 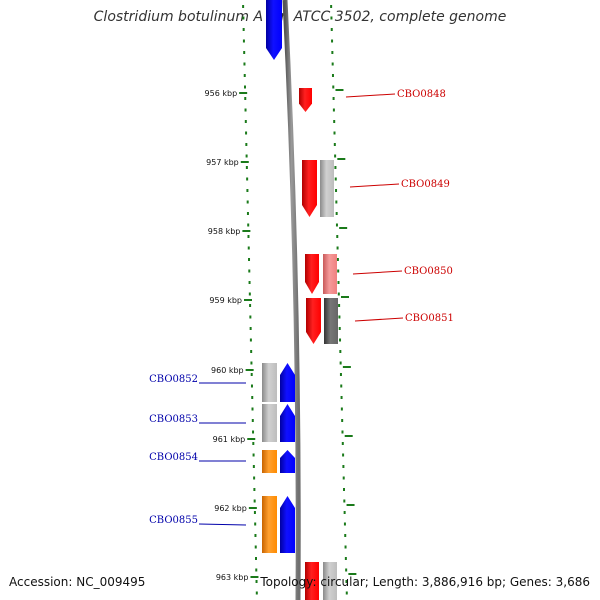 I want to click on kbp-tick-label: 961 kbp, so click(x=229, y=439).